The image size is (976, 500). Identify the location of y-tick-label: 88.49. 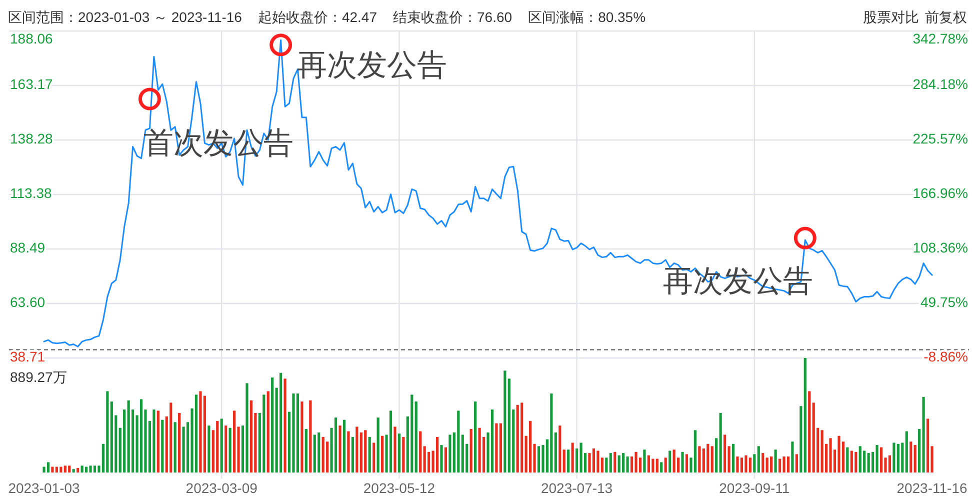
(28, 248).